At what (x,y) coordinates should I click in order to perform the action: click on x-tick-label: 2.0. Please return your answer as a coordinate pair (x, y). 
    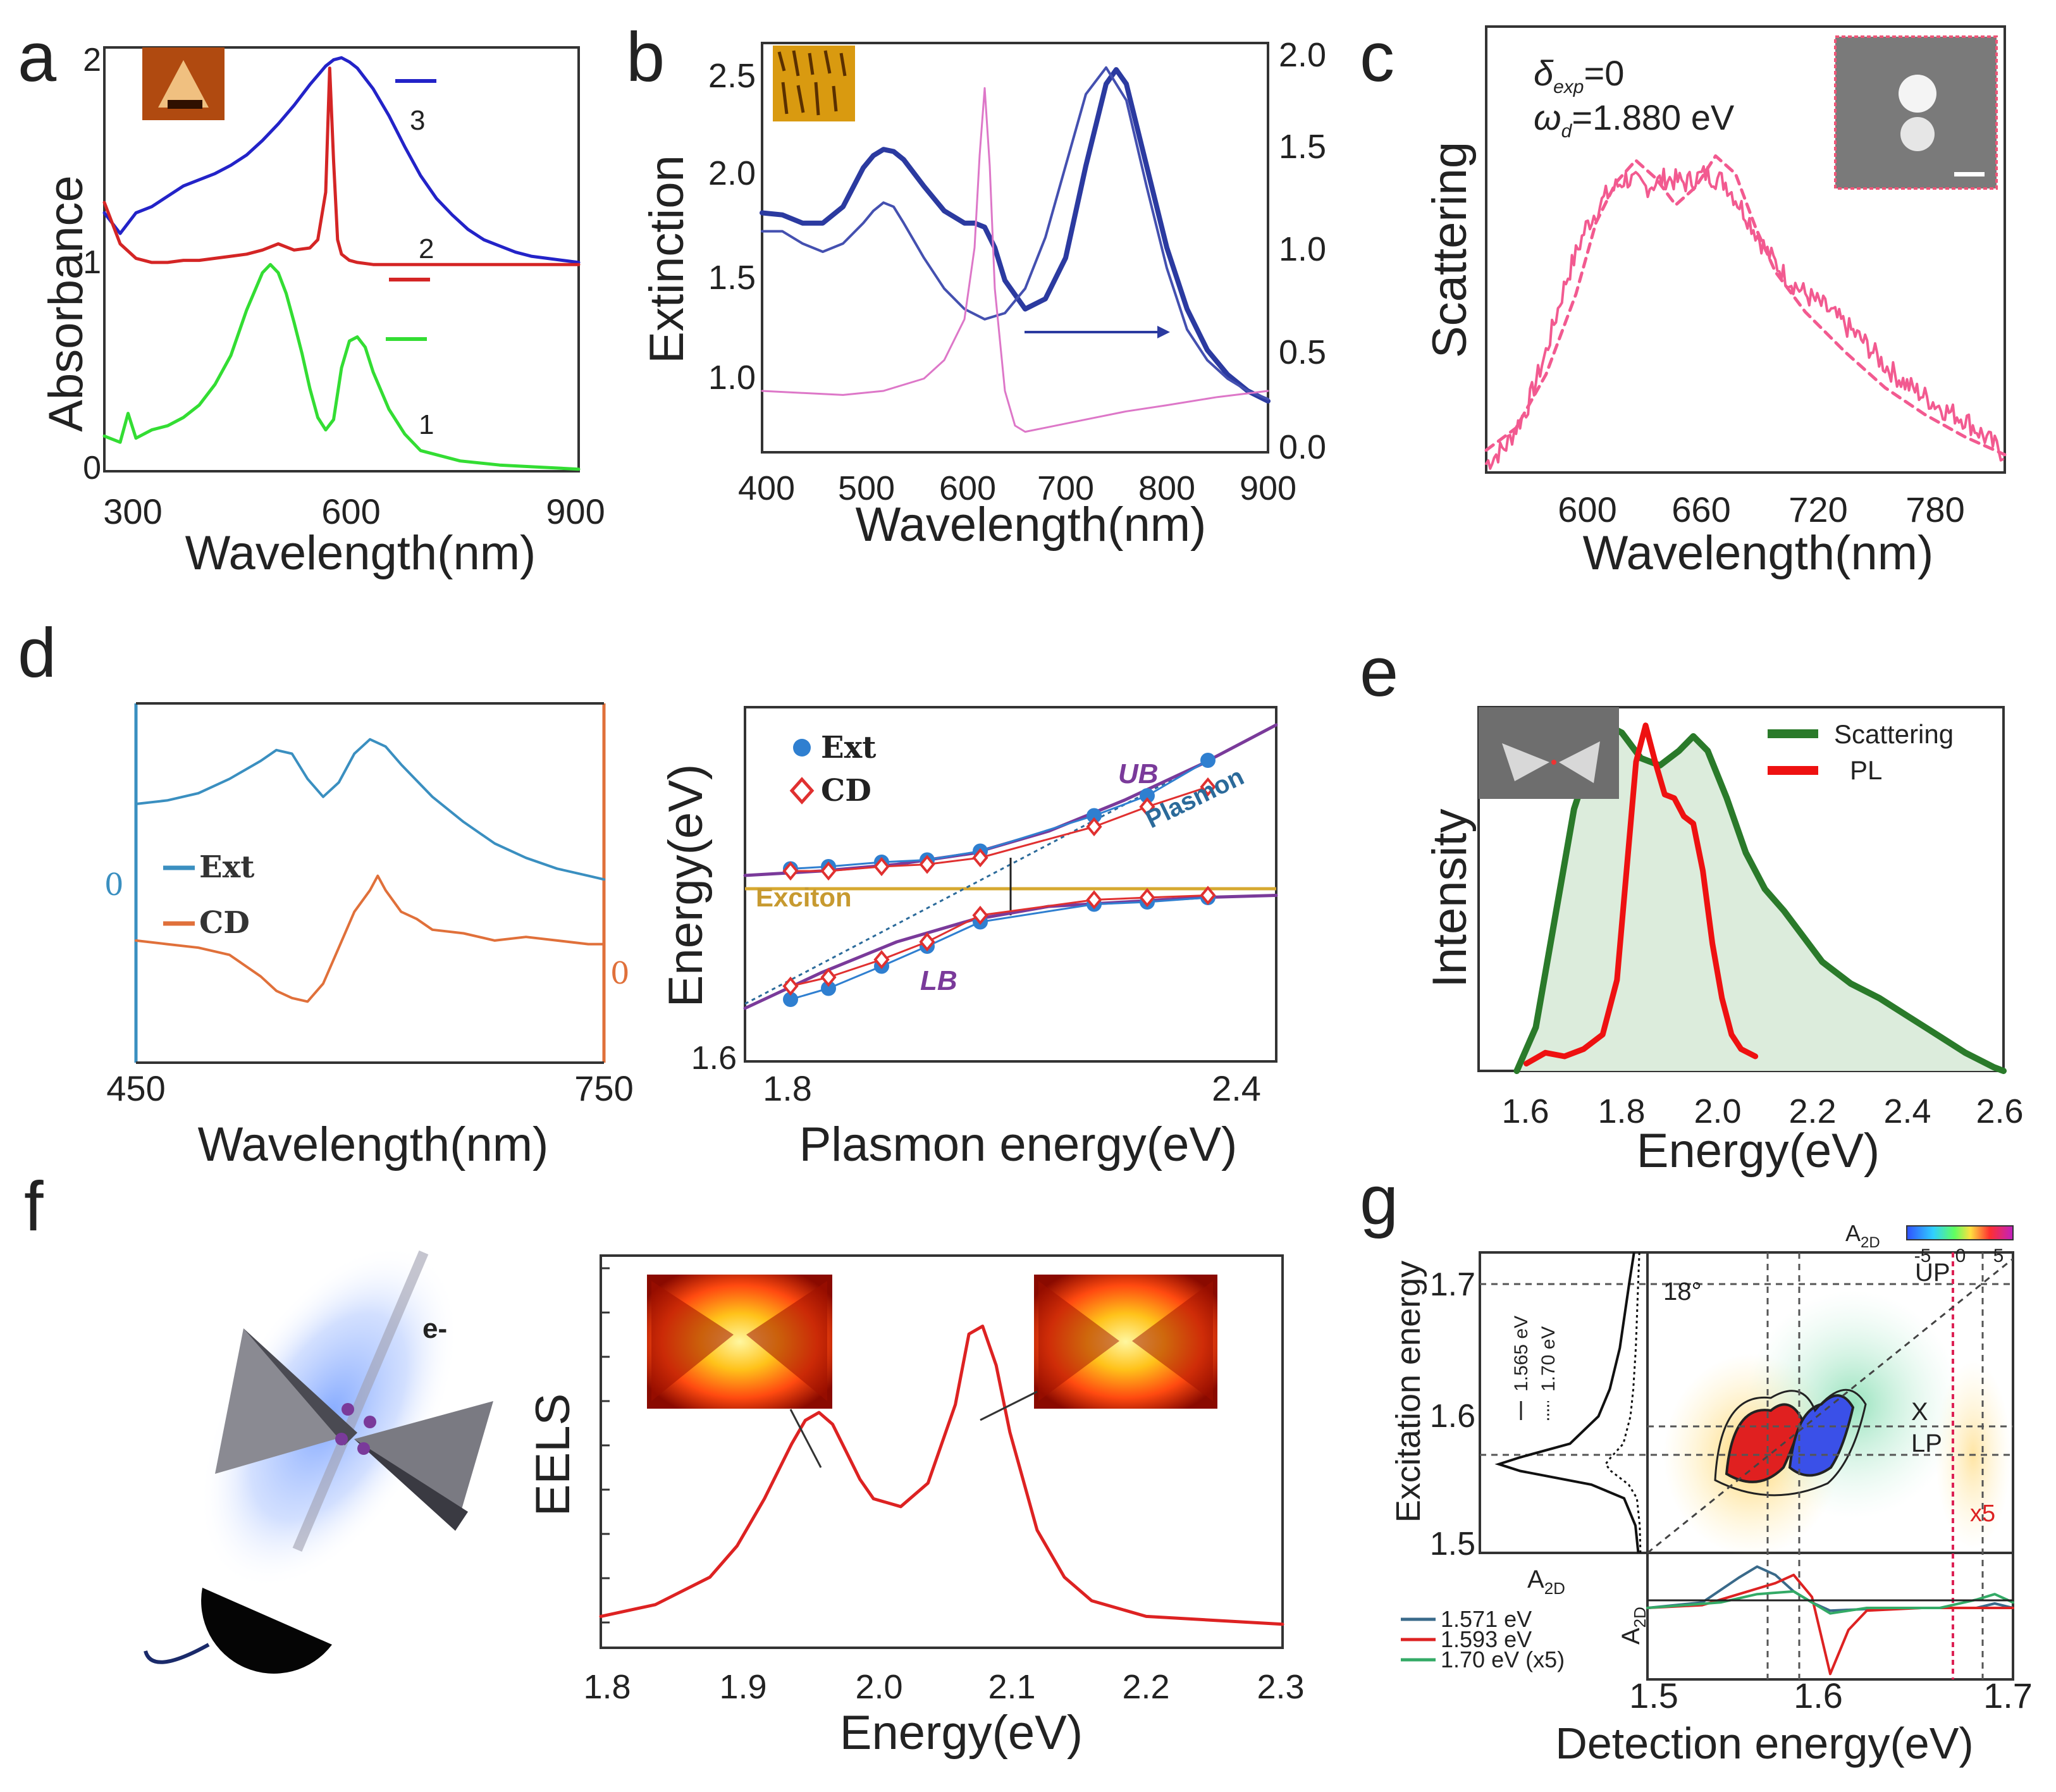
    Looking at the image, I should click on (1717, 1111).